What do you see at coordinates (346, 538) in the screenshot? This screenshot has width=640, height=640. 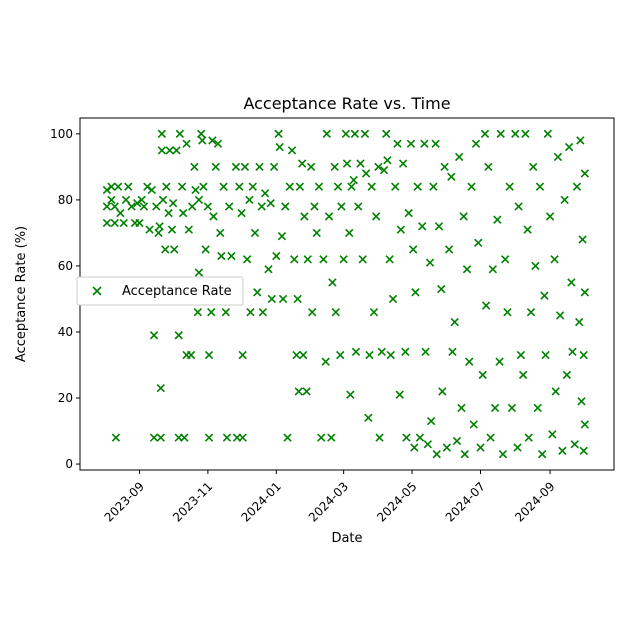 I see `x-axis-title: Date` at bounding box center [346, 538].